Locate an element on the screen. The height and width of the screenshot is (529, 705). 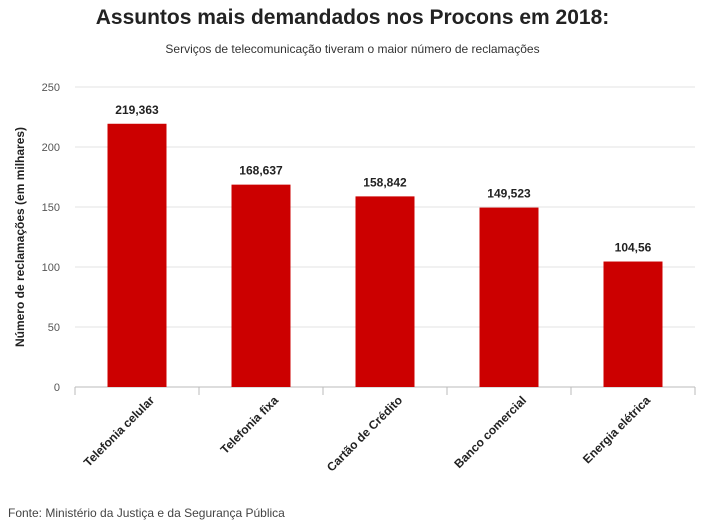
category-label: Telefonia fixa is located at coordinates (250, 425).